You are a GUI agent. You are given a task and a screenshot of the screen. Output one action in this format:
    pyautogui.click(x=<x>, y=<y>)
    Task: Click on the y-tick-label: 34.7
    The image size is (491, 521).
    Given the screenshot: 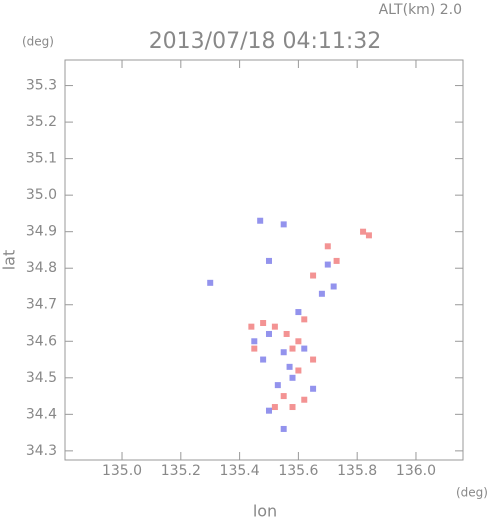 What is the action you would take?
    pyautogui.click(x=41, y=305)
    